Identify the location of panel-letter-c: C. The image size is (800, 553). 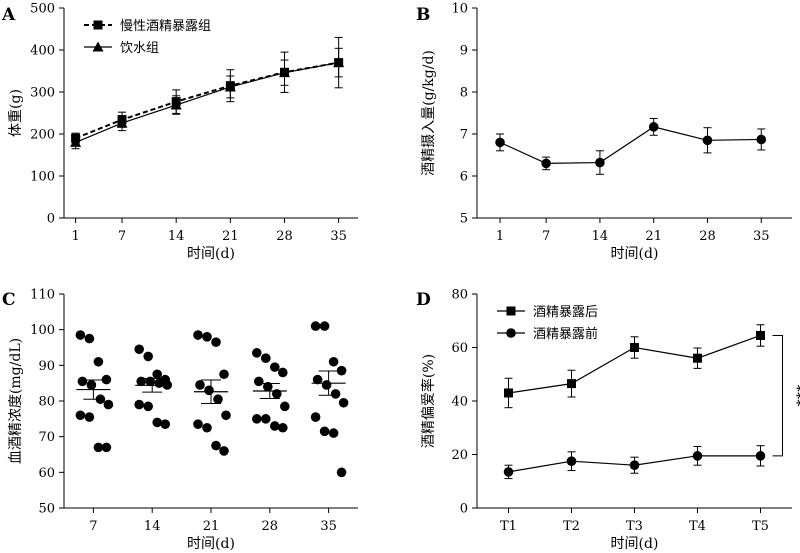
(9, 300).